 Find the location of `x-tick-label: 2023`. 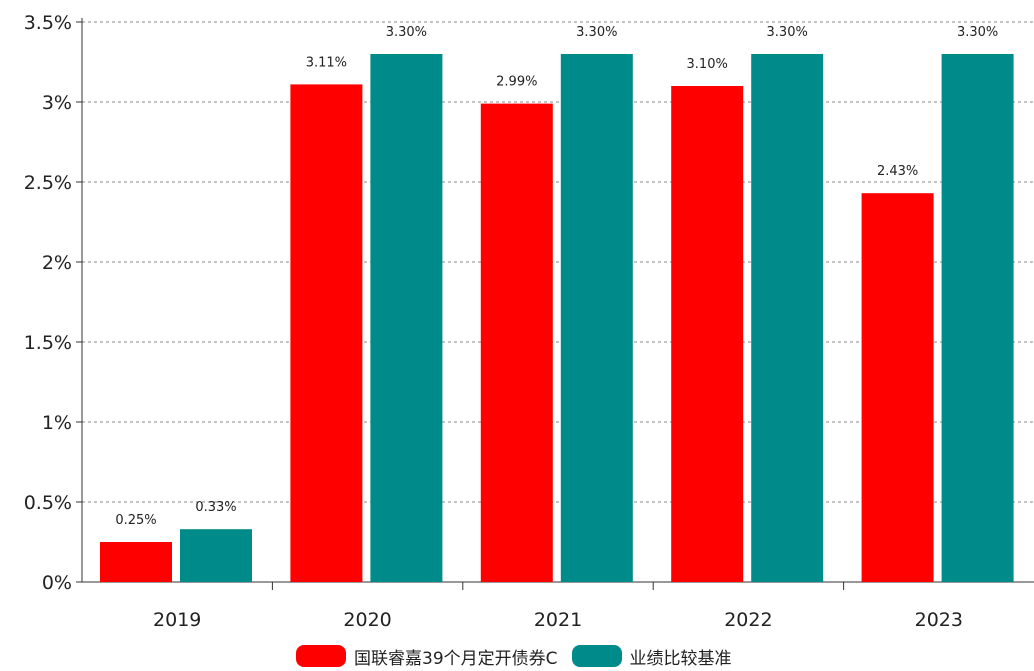

x-tick-label: 2023 is located at coordinates (939, 620).